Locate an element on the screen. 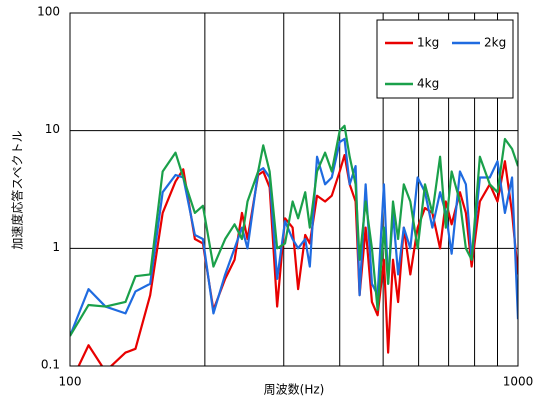 This screenshot has height=401, width=533. y-tick-label: 100 is located at coordinates (48, 12).